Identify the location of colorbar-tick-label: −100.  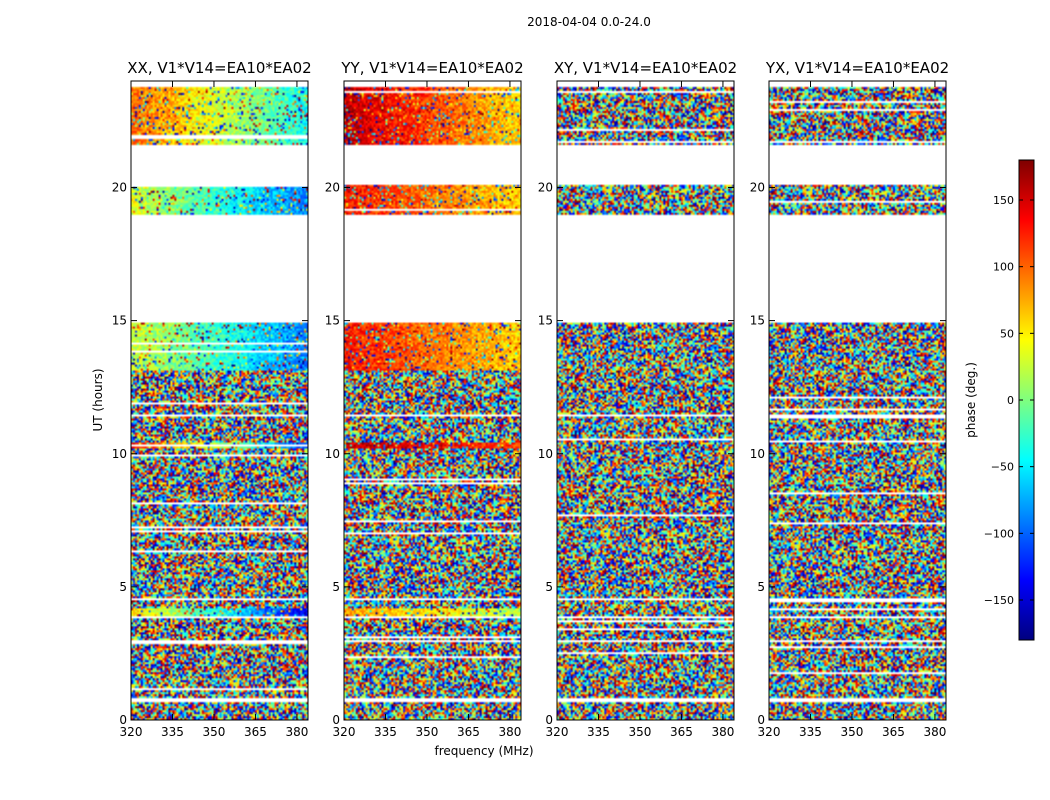
(999, 533).